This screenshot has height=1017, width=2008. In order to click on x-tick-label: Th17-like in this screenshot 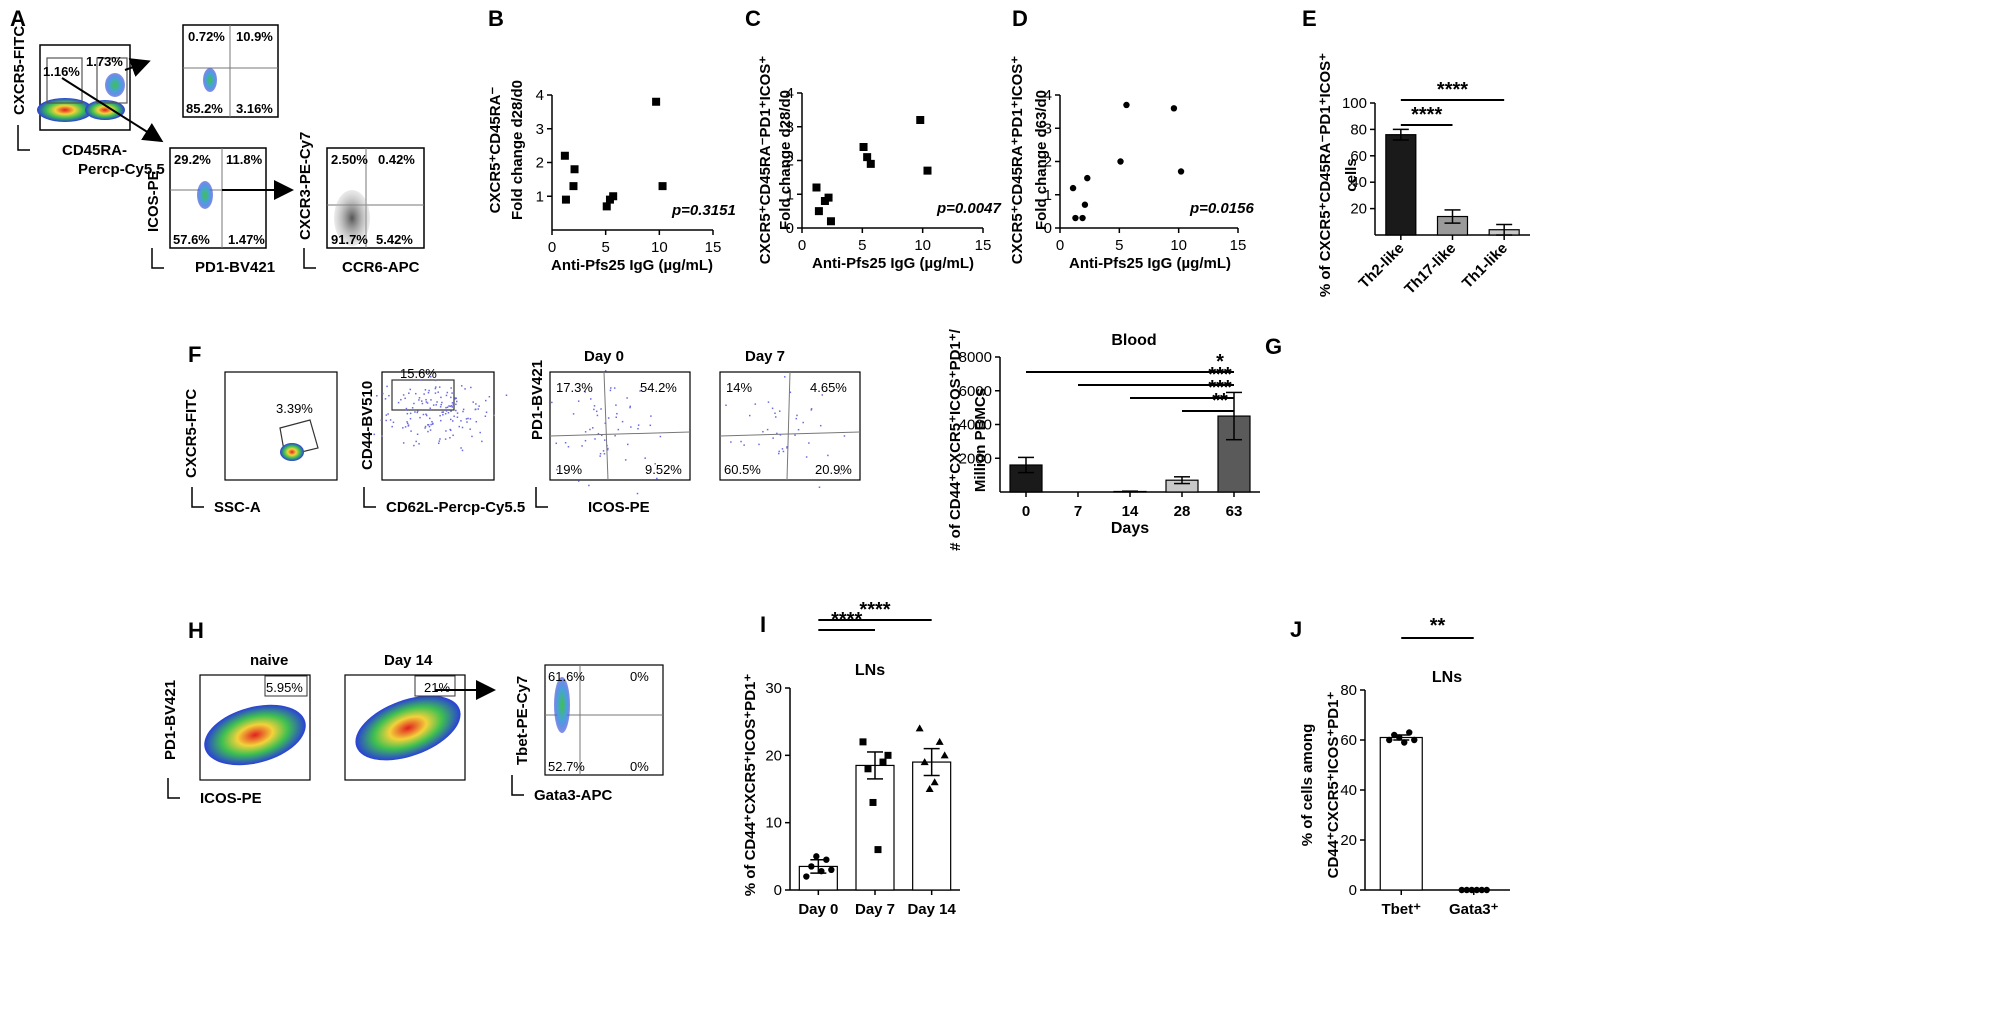, I will do `click(1430, 269)`.